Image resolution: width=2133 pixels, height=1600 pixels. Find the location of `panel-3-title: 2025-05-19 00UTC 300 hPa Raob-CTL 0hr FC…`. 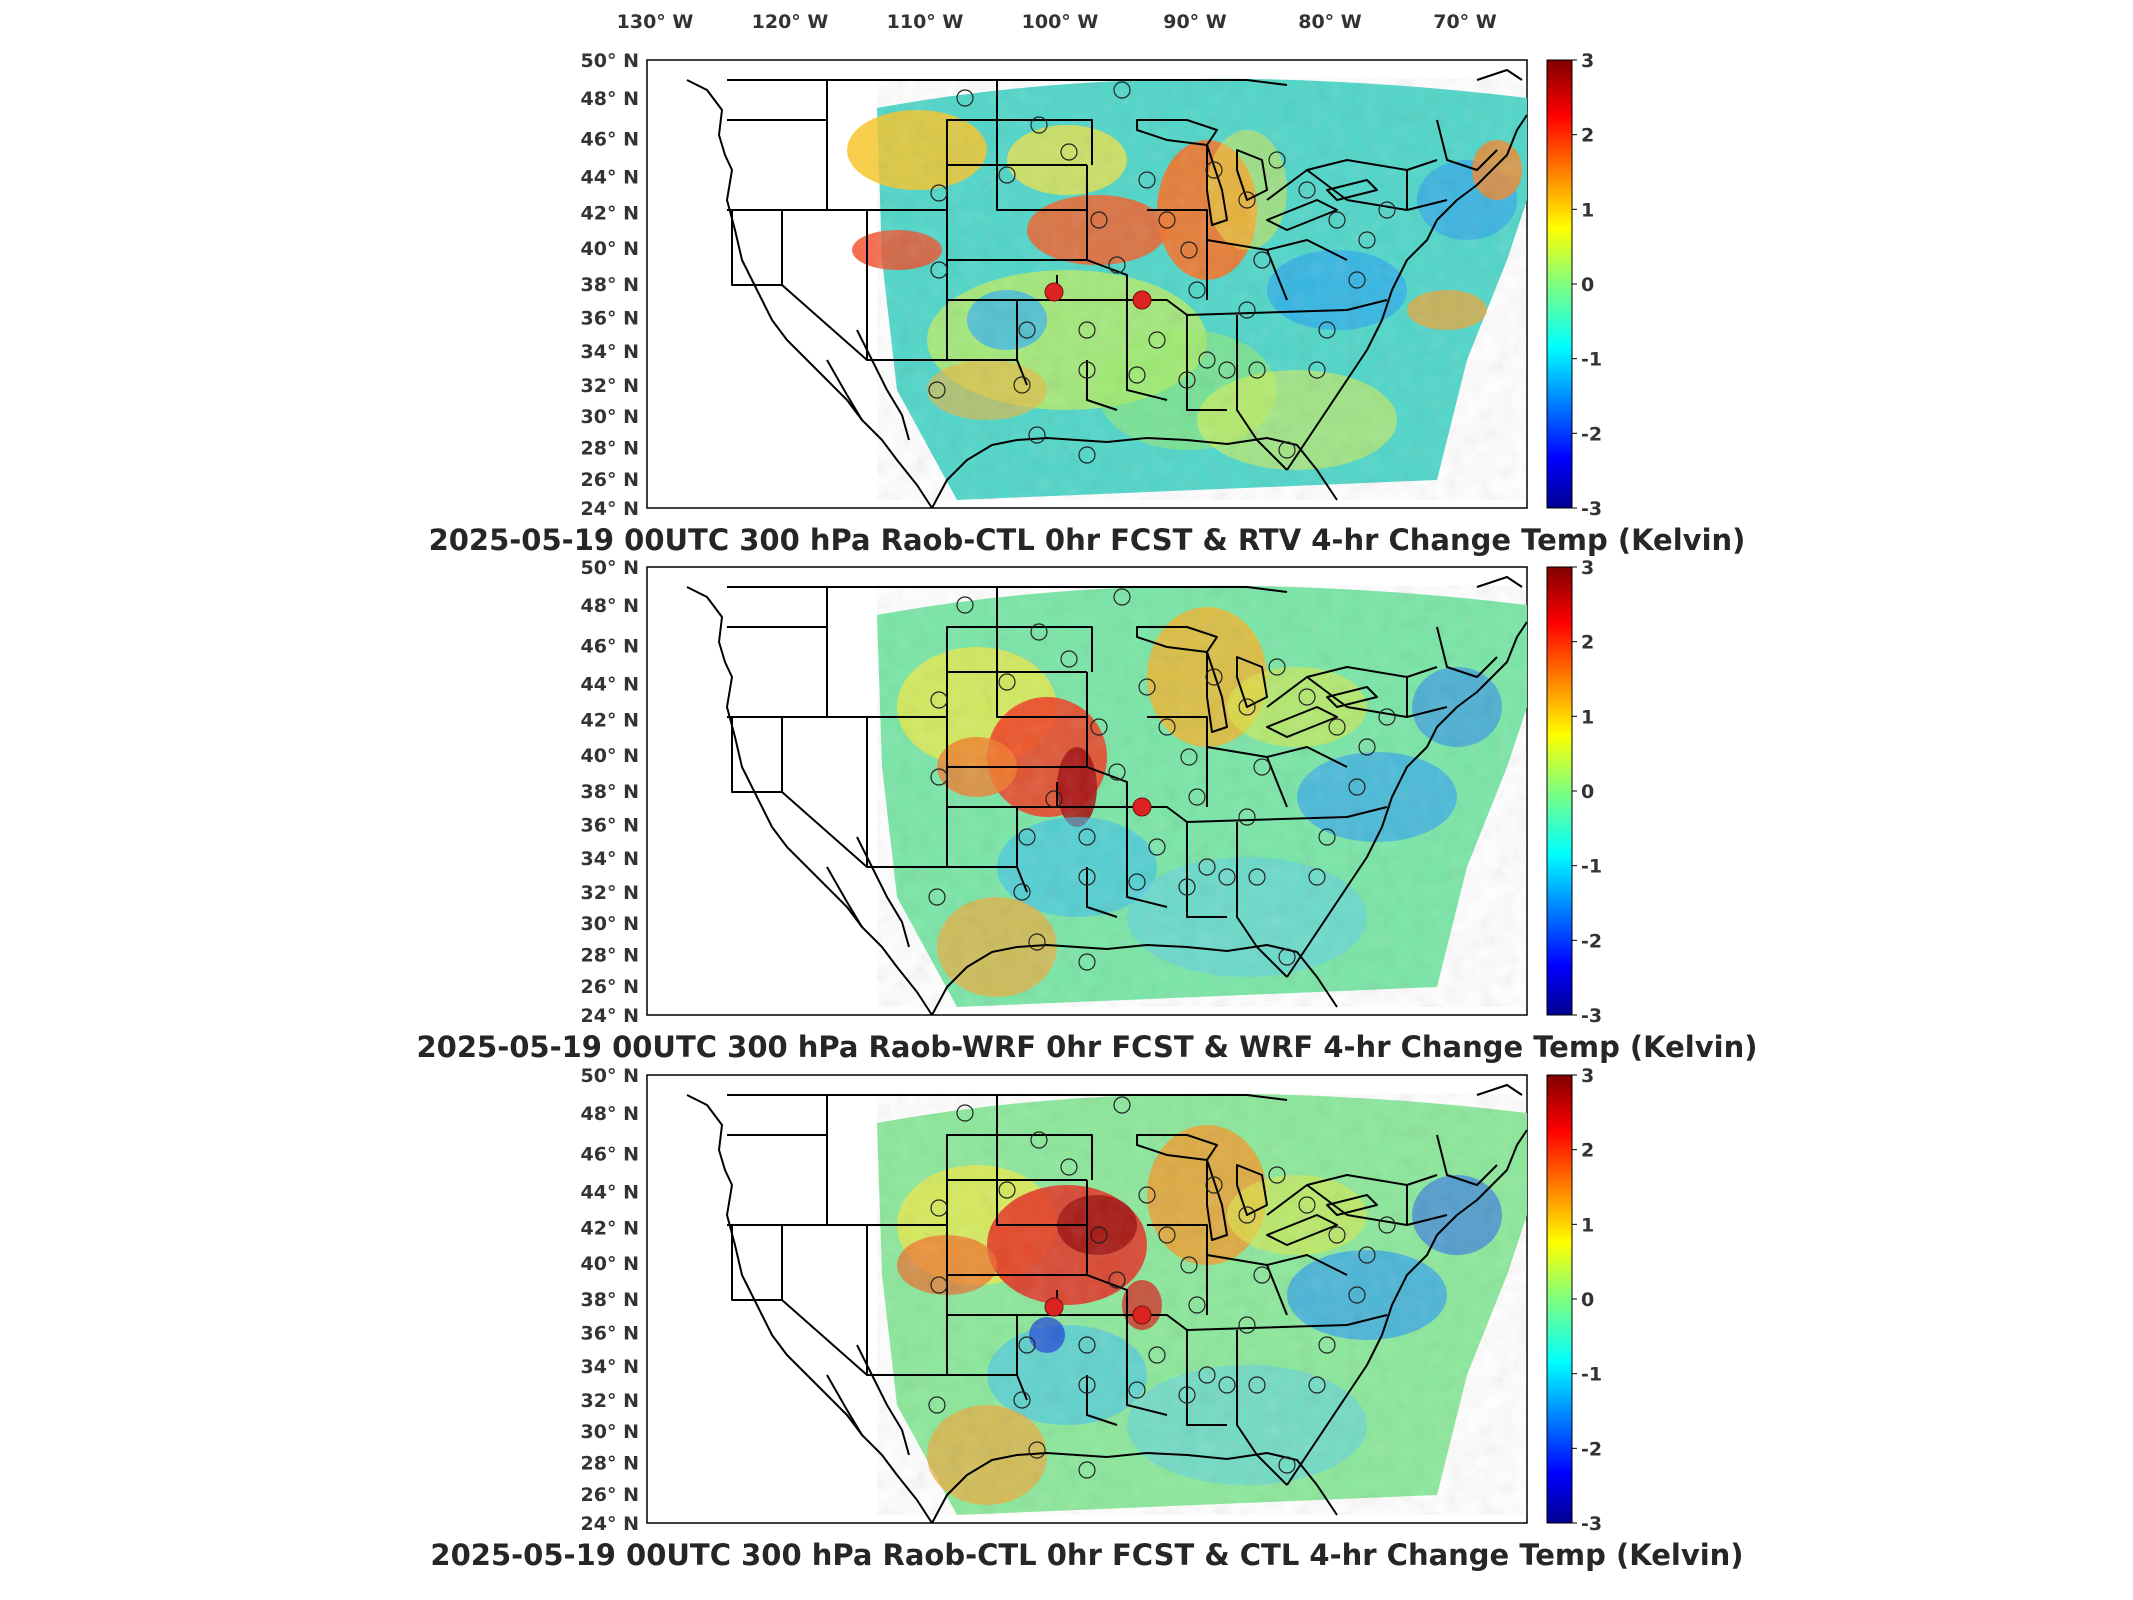

panel-3-title: 2025-05-19 00UTC 300 hPa Raob-CTL 0hr FC… is located at coordinates (1086, 1555).